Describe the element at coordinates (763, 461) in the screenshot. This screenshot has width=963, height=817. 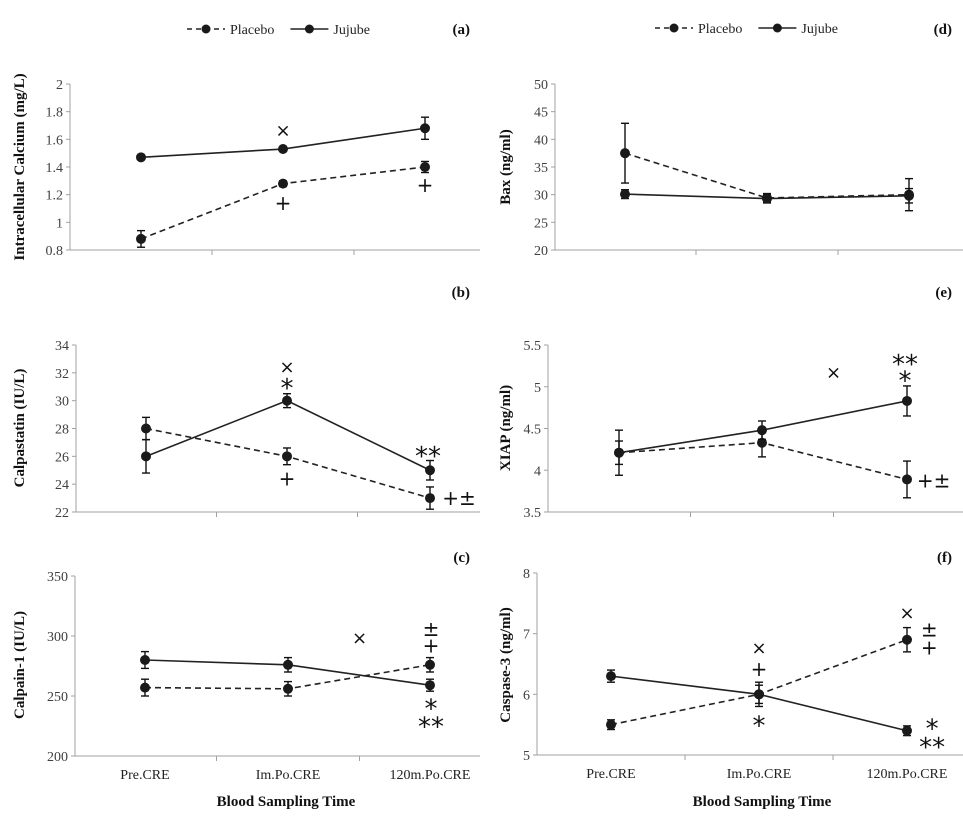
I see `series-line` at that location.